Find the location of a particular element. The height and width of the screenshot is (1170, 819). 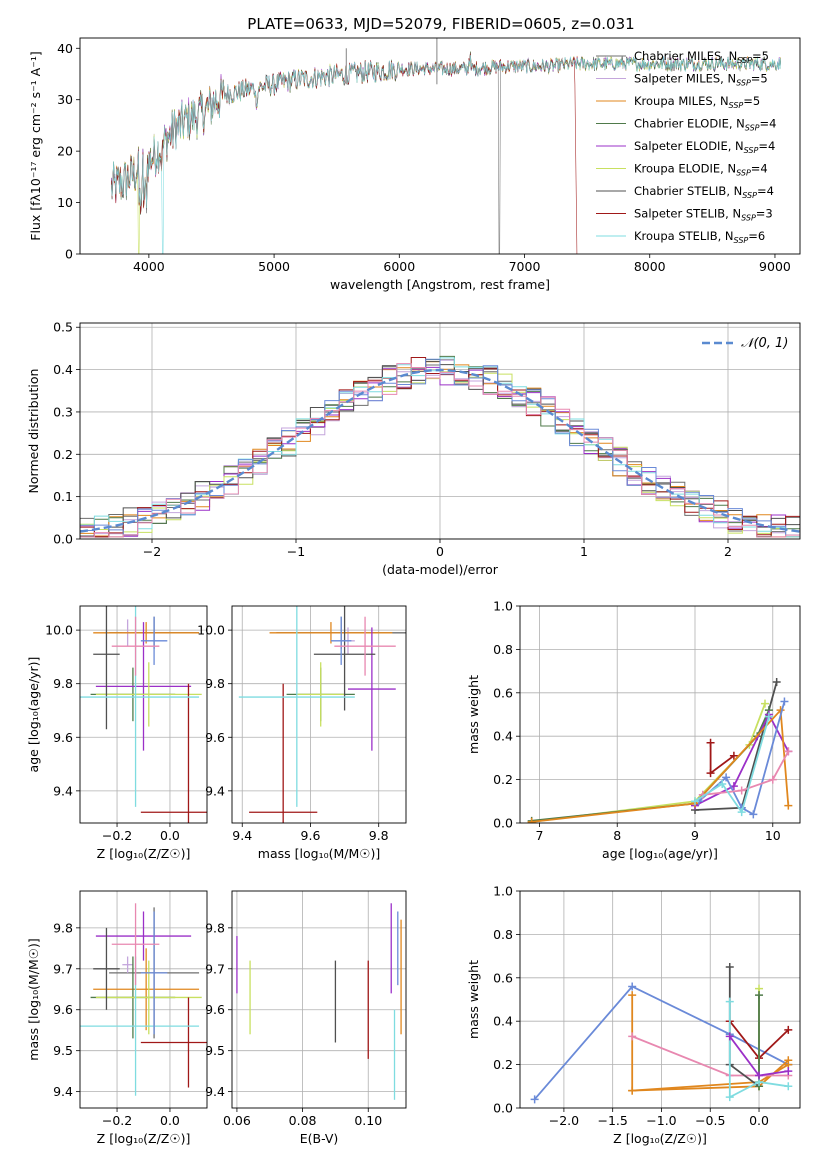

y-tick-label: 9.7 is located at coordinates (215, 968).